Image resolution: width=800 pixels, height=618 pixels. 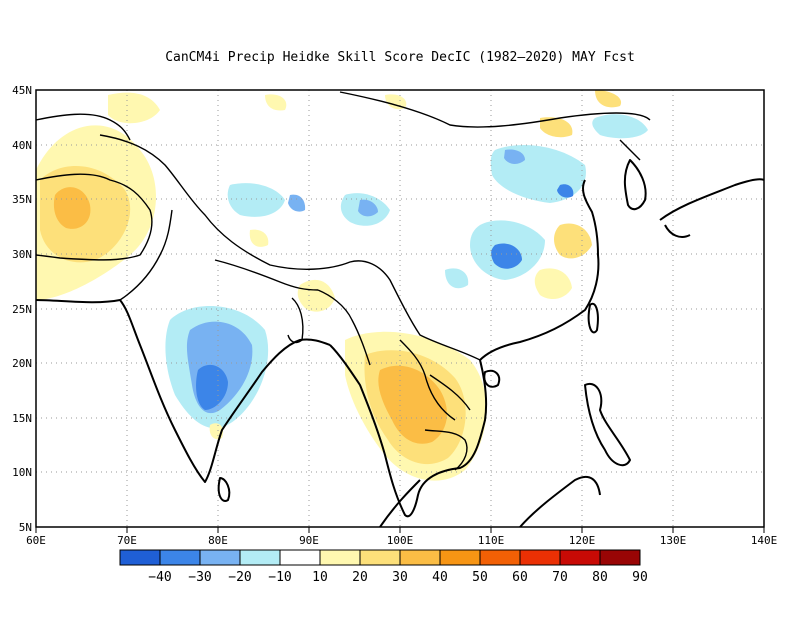 I want to click on border-thai-laos, so click(x=435, y=380).